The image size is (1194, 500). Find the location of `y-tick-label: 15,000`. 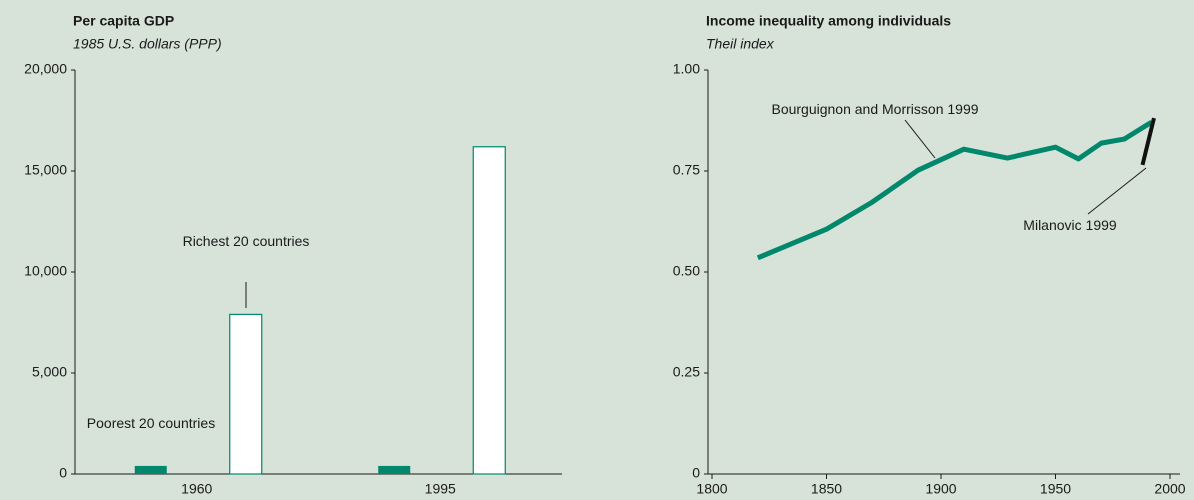

y-tick-label: 15,000 is located at coordinates (45, 170).